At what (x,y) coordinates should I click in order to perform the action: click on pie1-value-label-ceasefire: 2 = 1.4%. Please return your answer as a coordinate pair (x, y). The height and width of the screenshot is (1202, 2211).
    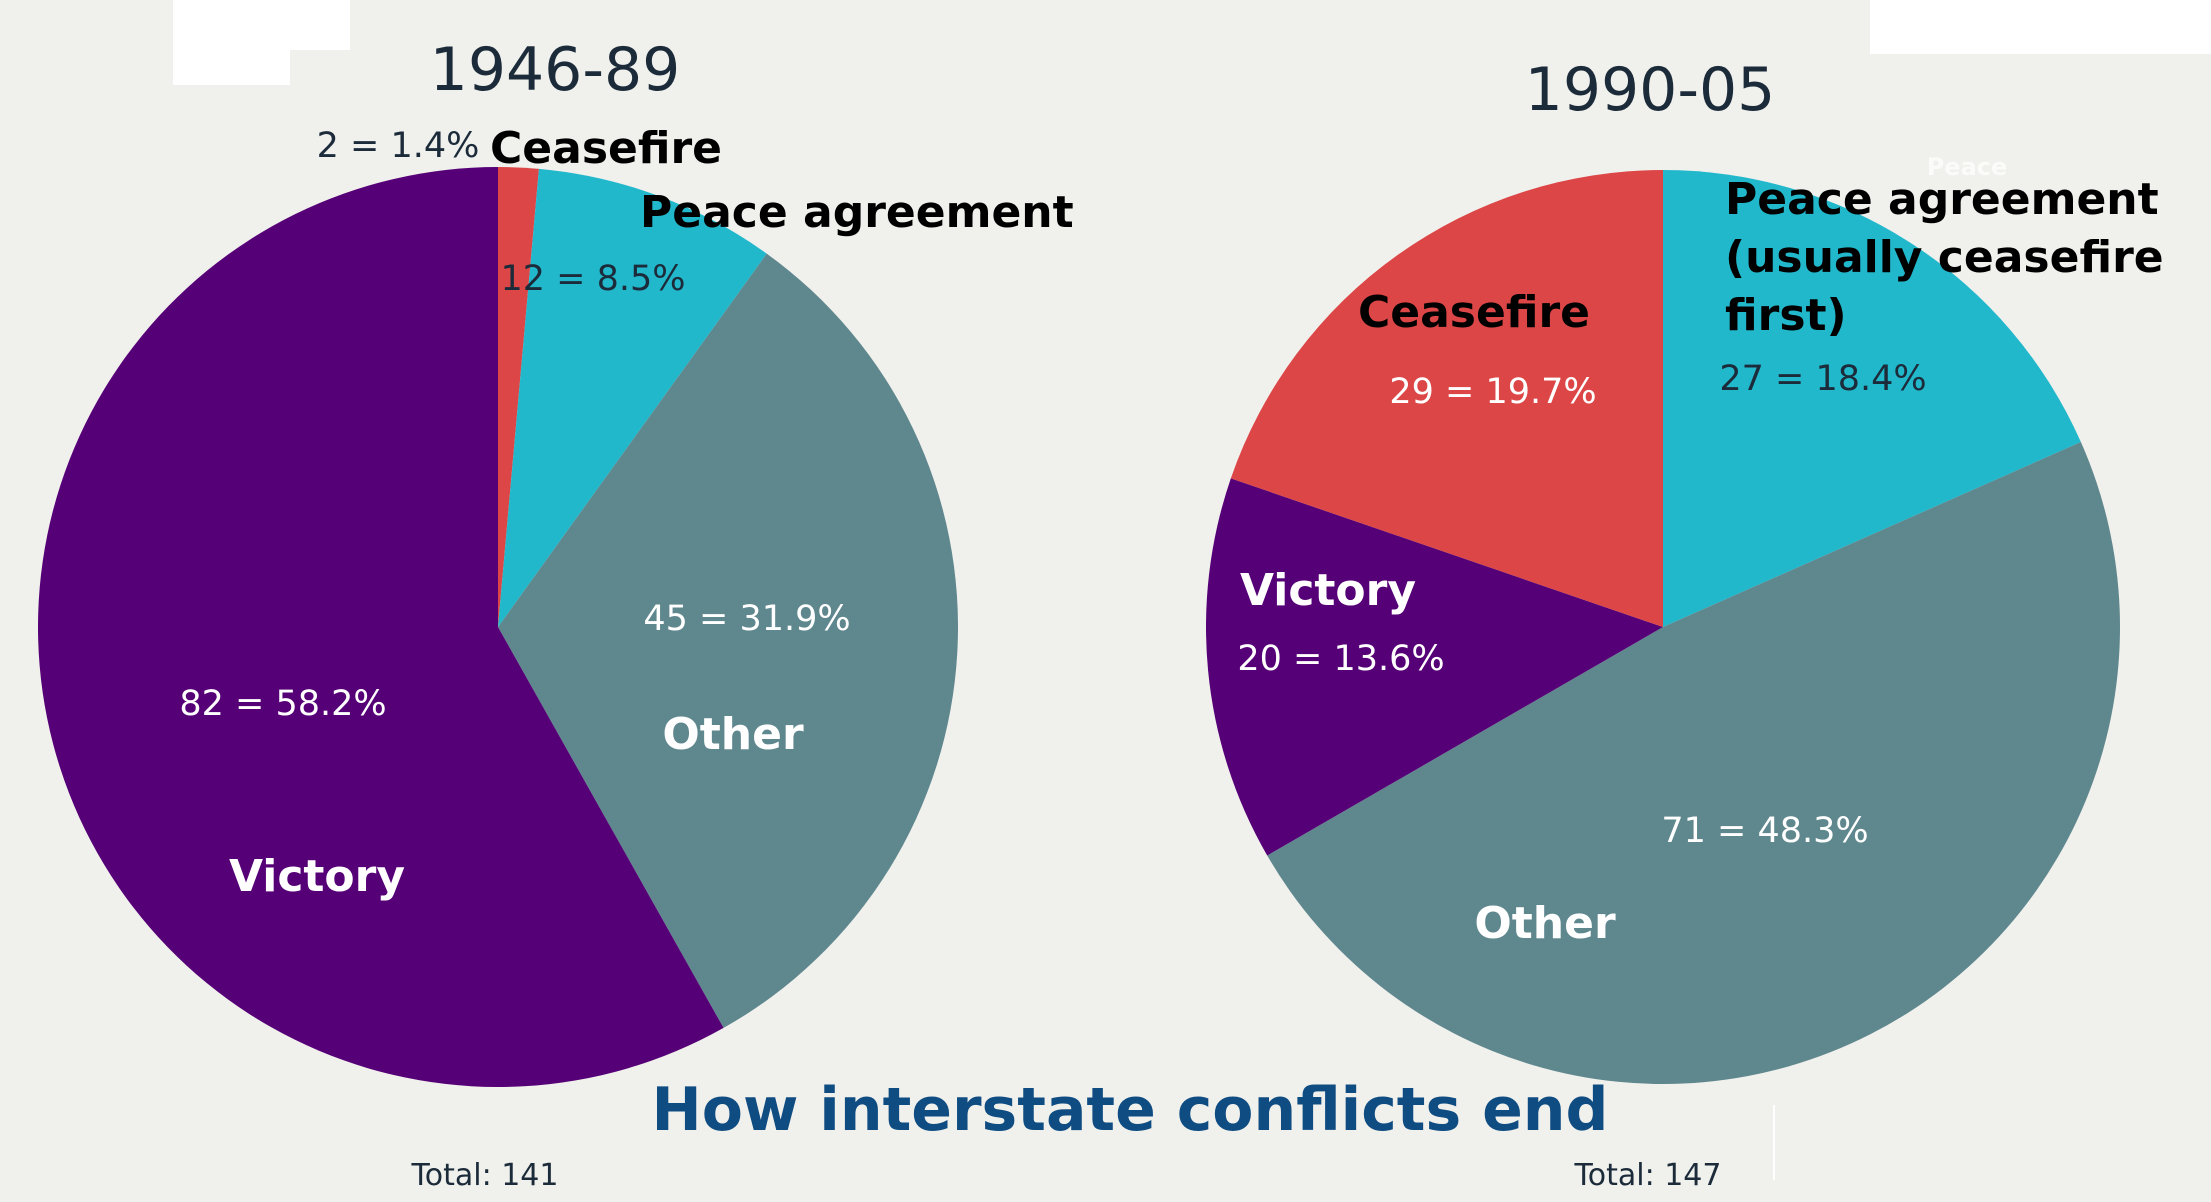
    Looking at the image, I should click on (398, 146).